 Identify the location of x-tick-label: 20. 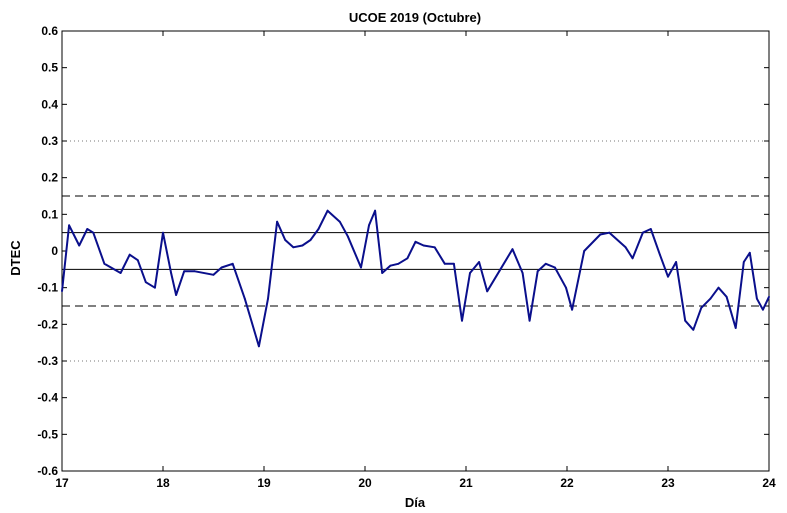
(365, 483).